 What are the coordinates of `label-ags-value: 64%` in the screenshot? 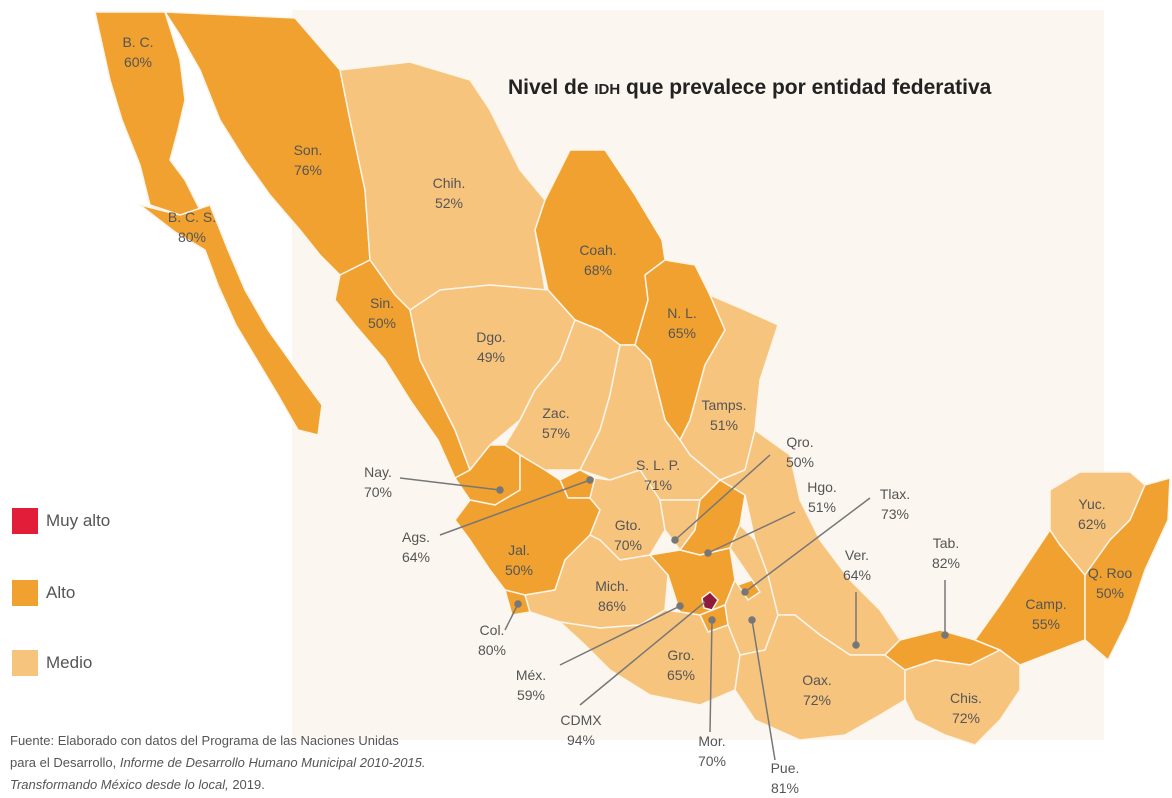 It's located at (416, 557).